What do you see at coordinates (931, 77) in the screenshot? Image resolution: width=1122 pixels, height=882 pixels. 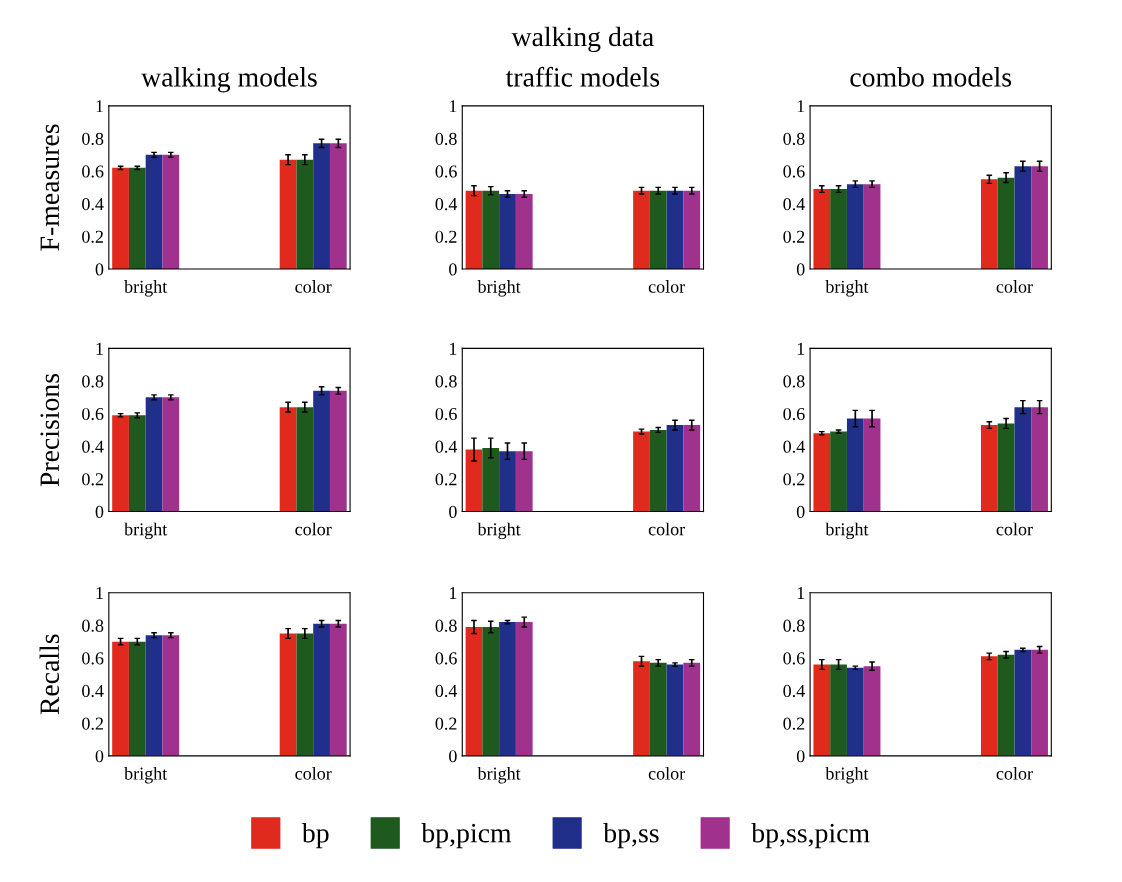 I see `chart-title: combo models` at bounding box center [931, 77].